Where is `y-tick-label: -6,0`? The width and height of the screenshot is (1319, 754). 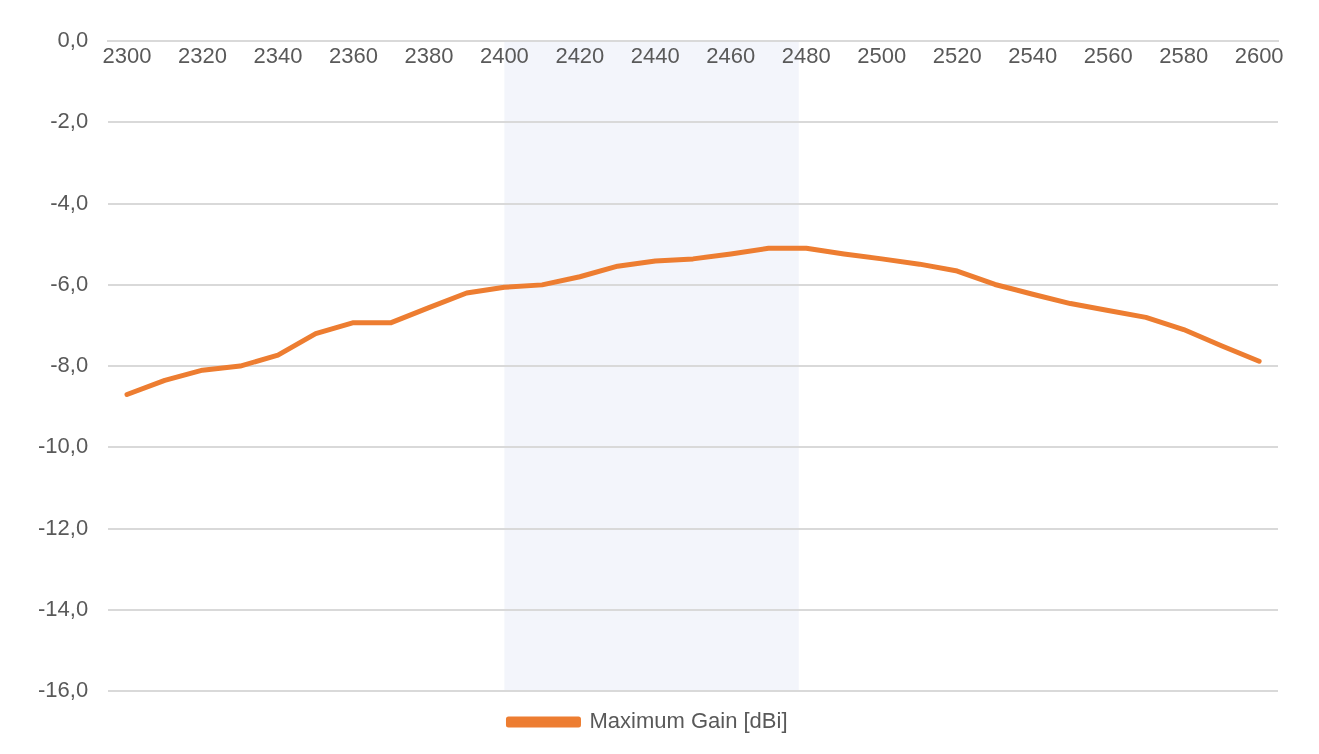 y-tick-label: -6,0 is located at coordinates (69, 283).